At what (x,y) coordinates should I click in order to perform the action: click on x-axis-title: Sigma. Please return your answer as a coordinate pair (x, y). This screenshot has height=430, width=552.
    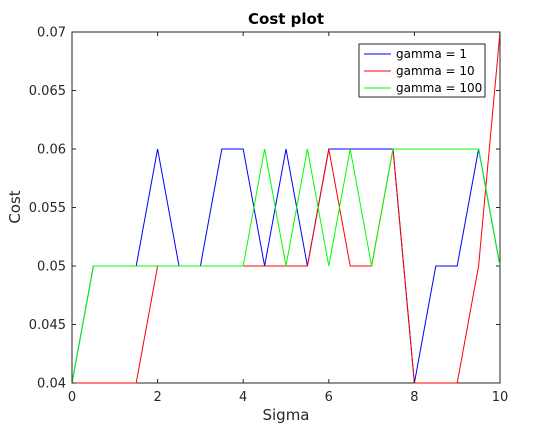
    Looking at the image, I should click on (285, 415).